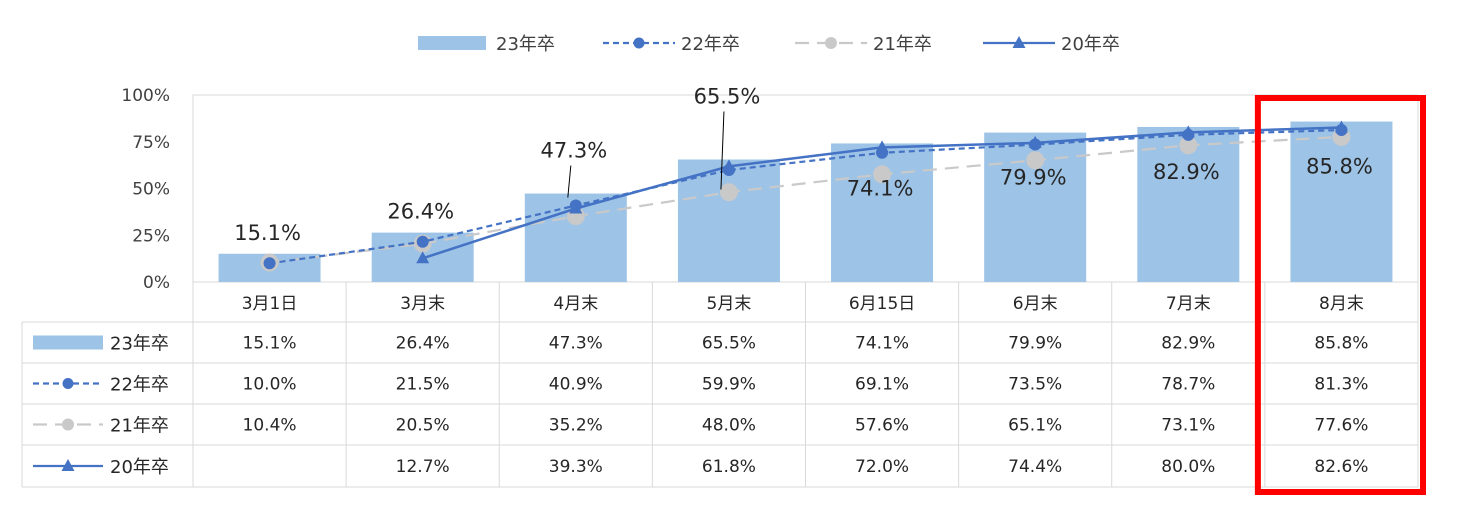 This screenshot has height=519, width=1463. Describe the element at coordinates (576, 467) in the screenshot. I see `table-cell: 39.3%` at that location.